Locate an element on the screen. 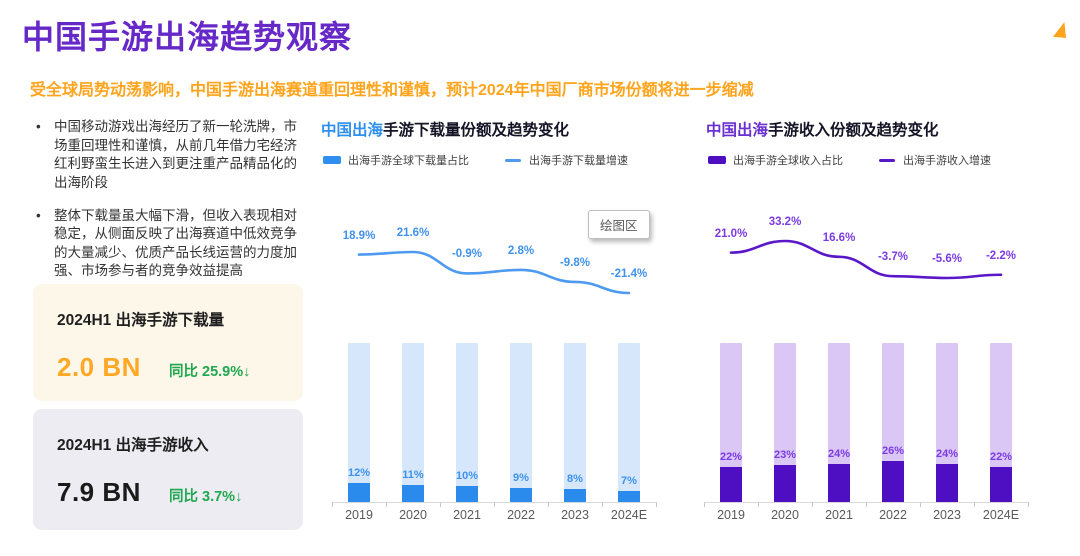 This screenshot has height=556, width=1080. stat-card-title: 2024H1 出海手游收入 is located at coordinates (133, 445).